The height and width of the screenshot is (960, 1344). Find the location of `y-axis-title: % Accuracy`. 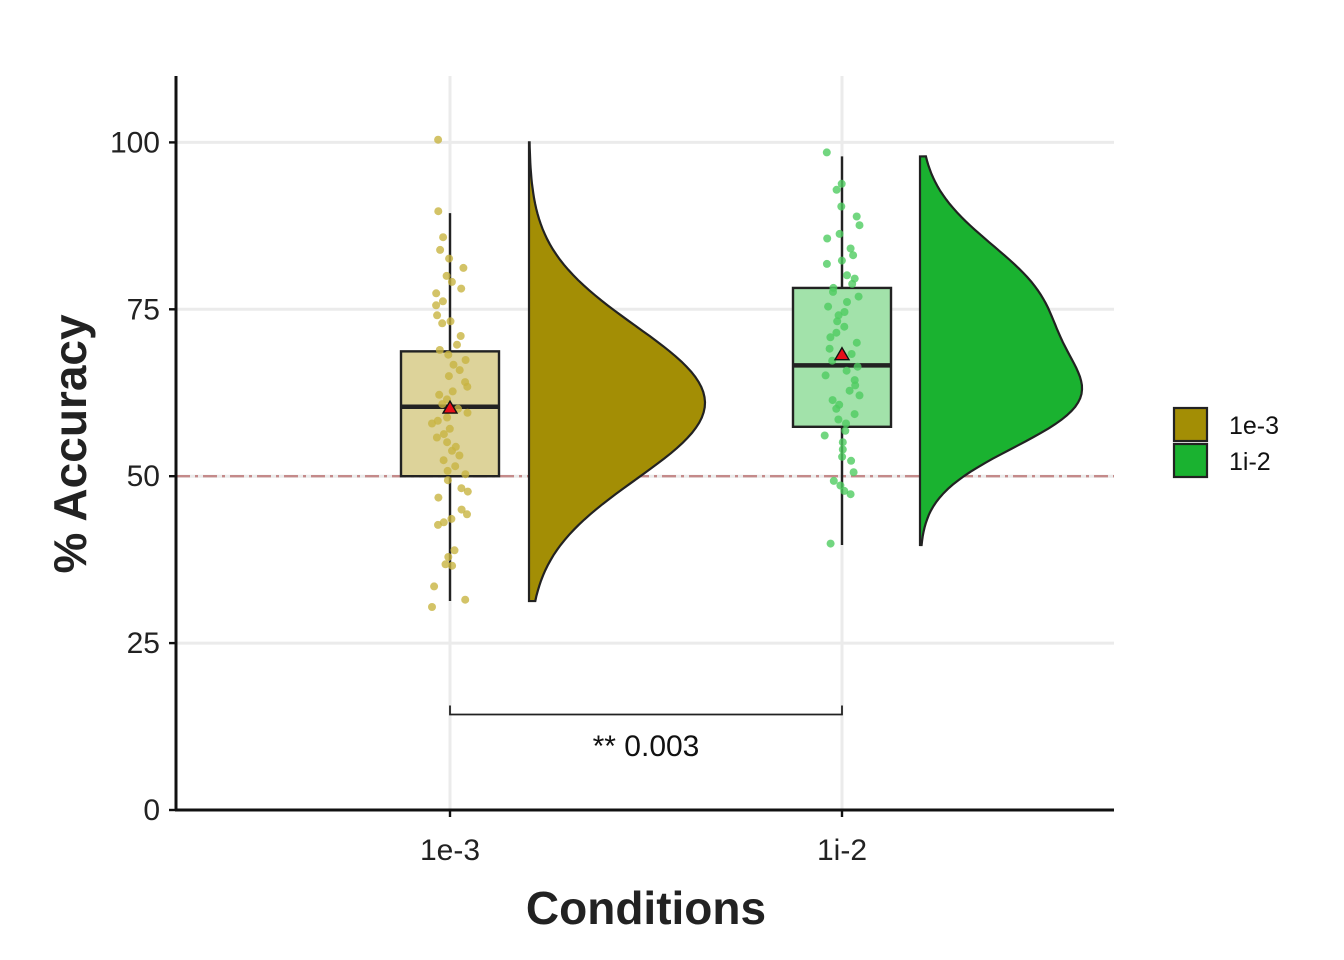

y-axis-title: % Accuracy is located at coordinates (70, 444).